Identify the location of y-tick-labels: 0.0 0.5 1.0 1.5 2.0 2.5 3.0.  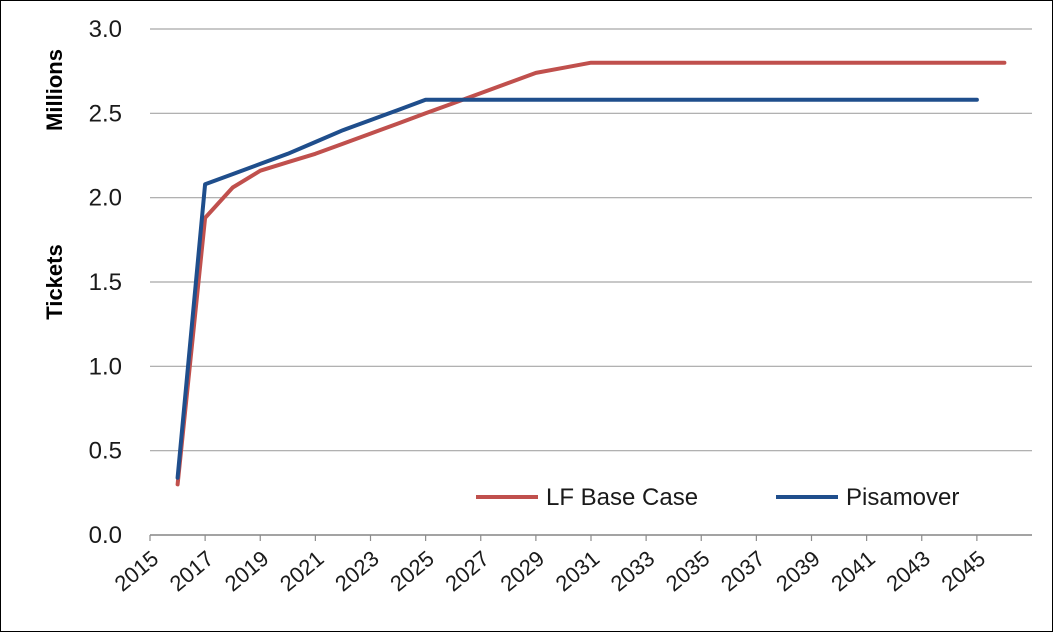
(105, 282).